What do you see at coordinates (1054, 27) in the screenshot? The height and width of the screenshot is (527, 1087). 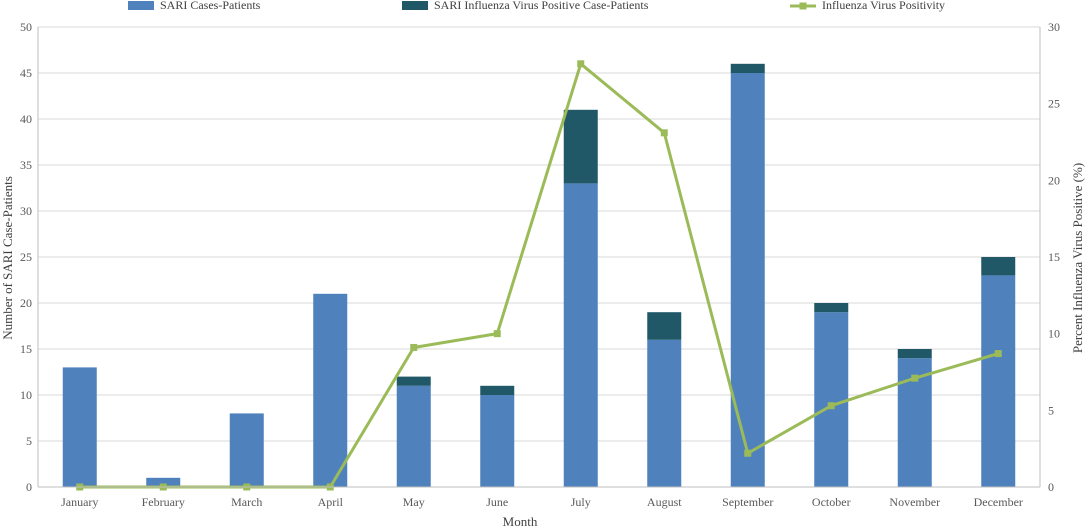 I see `y2-tick-label: 30` at bounding box center [1054, 27].